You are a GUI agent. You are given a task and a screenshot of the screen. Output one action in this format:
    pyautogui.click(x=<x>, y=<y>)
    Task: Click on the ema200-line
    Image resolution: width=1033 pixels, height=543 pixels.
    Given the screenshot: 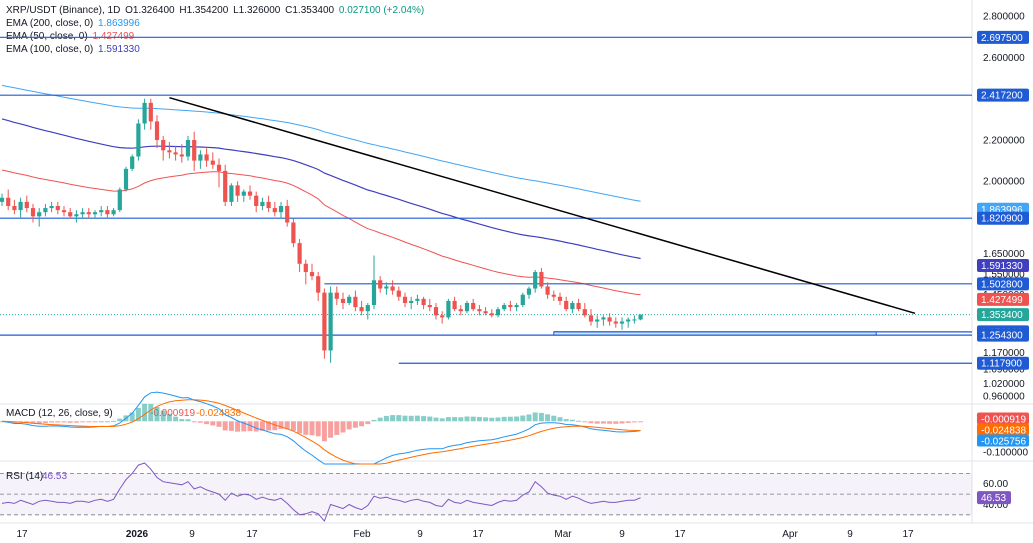 What is the action you would take?
    pyautogui.click(x=321, y=143)
    